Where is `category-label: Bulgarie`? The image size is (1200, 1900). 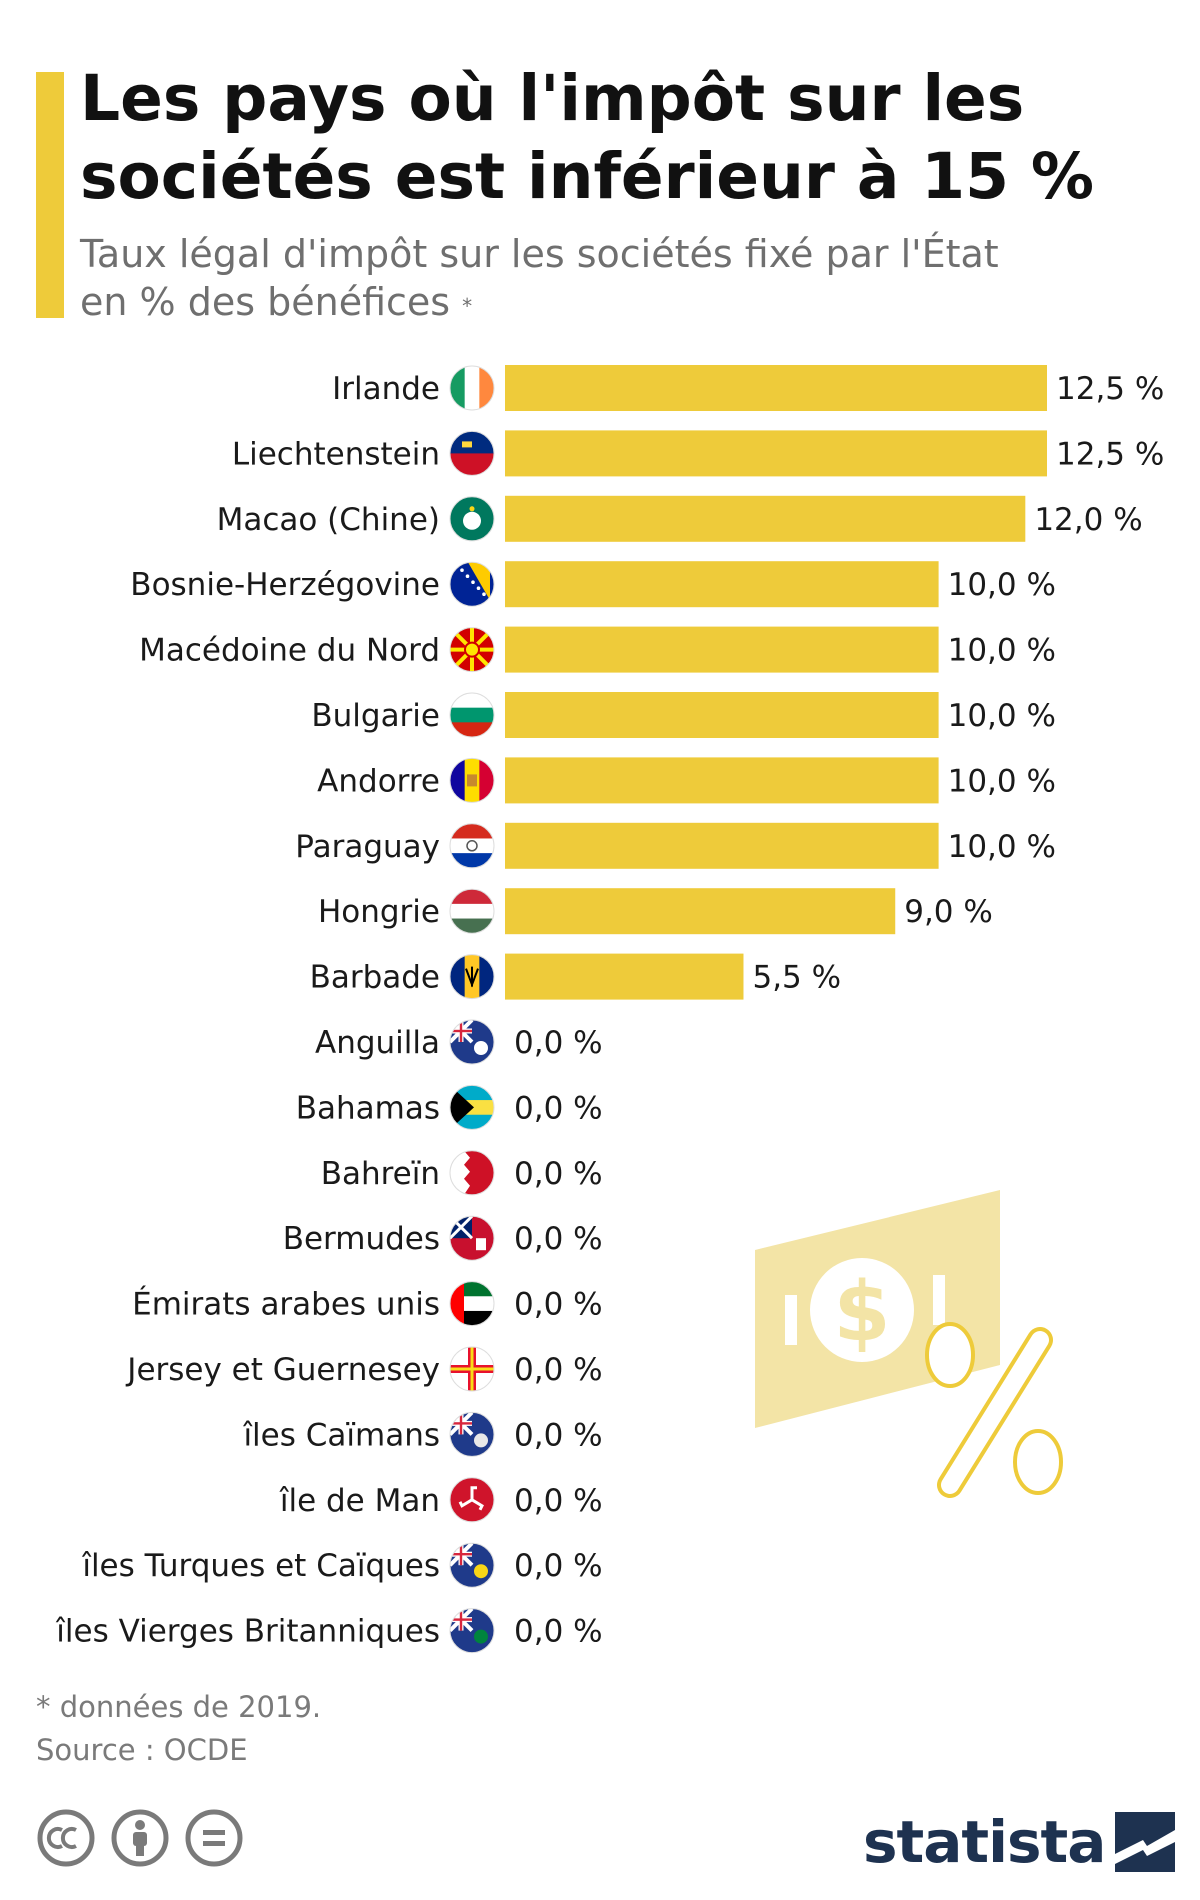 category-label: Bulgarie is located at coordinates (375, 716).